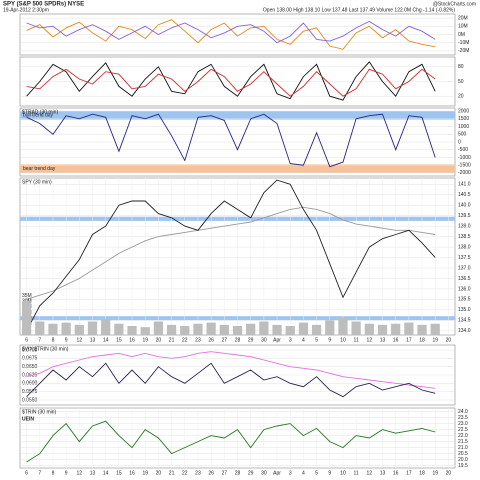  I want to click on y-tick-label: 0.0675, so click(30, 359).